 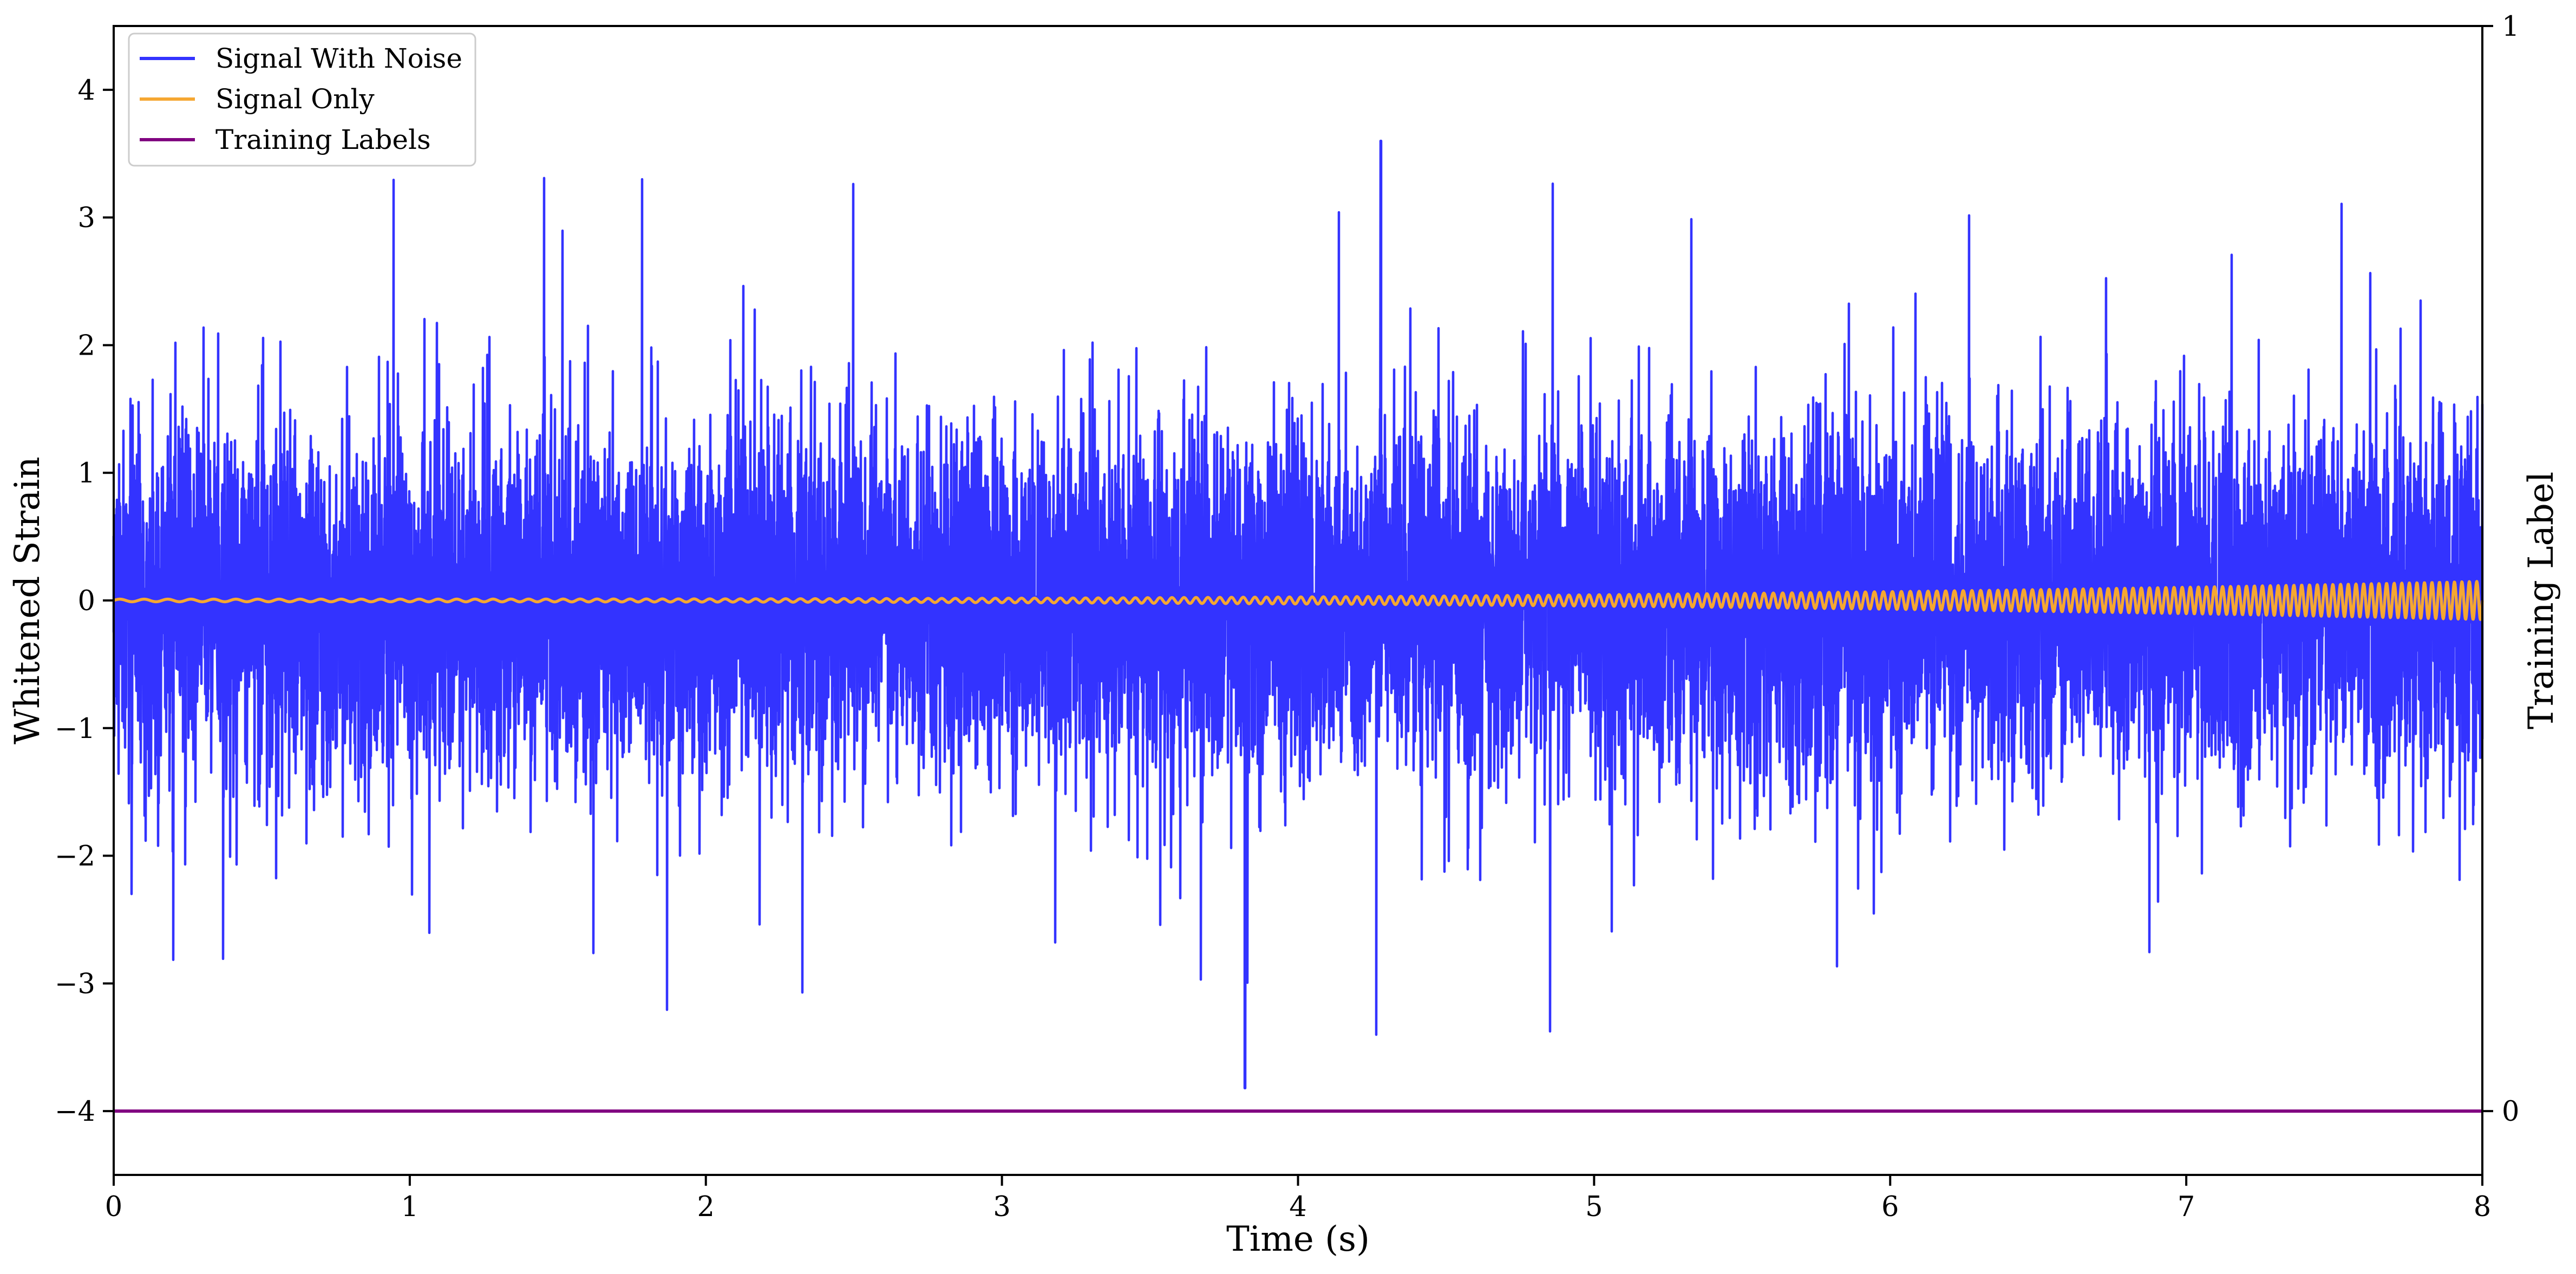 I want to click on x-tick-label: 1, so click(x=410, y=1207).